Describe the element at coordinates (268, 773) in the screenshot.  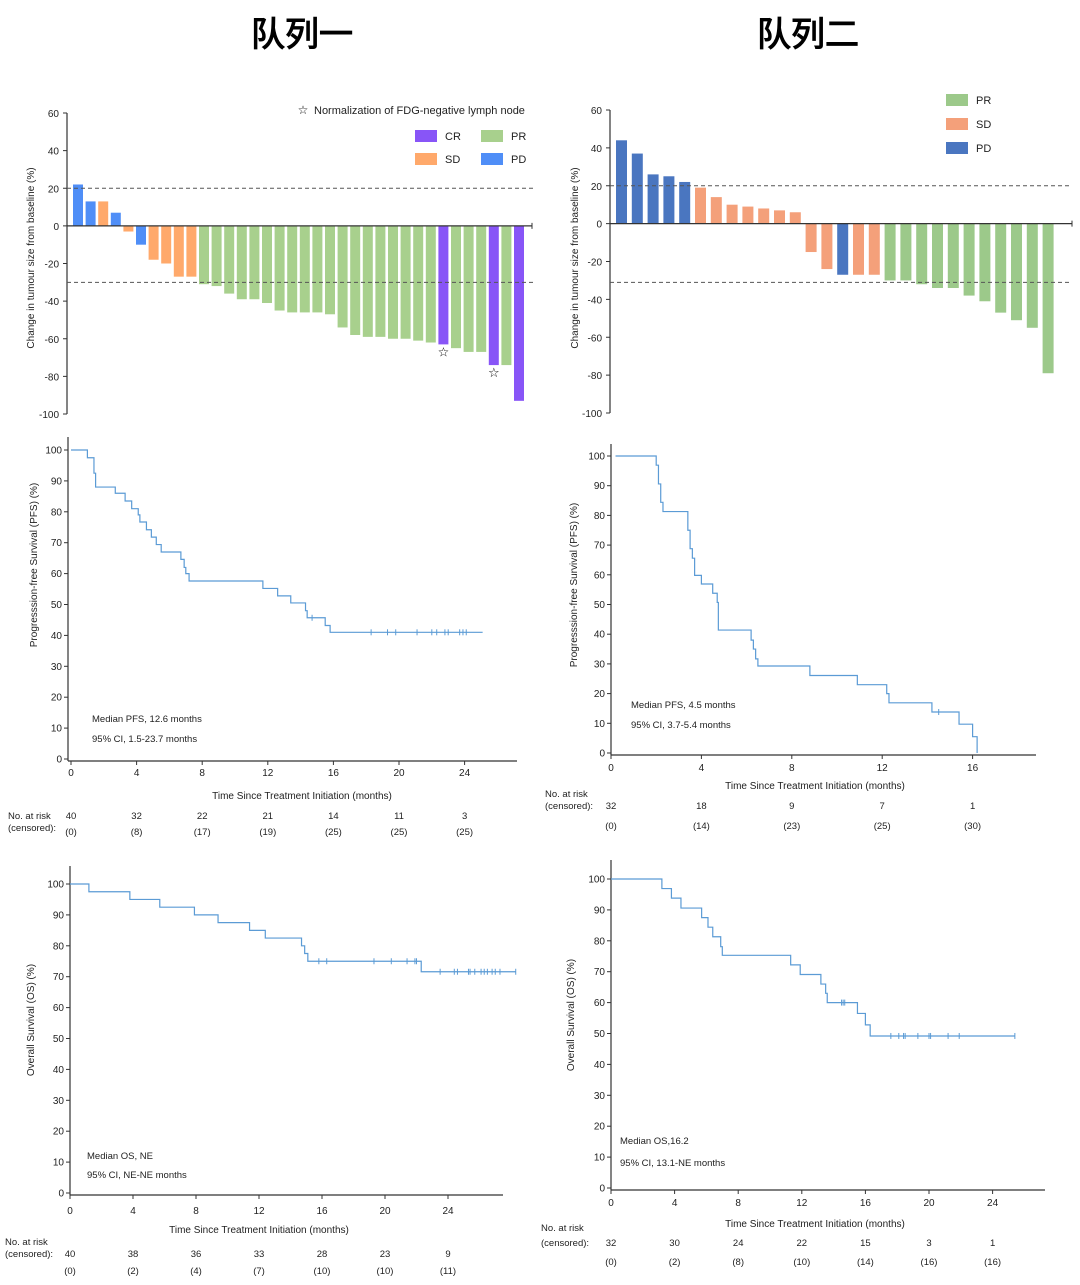
I see `x-tick-label: 12` at that location.